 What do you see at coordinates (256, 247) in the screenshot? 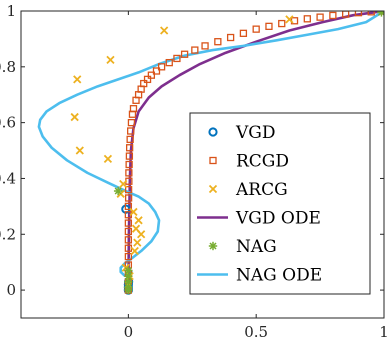
I see `legend-label-nag: NAG` at bounding box center [256, 247].